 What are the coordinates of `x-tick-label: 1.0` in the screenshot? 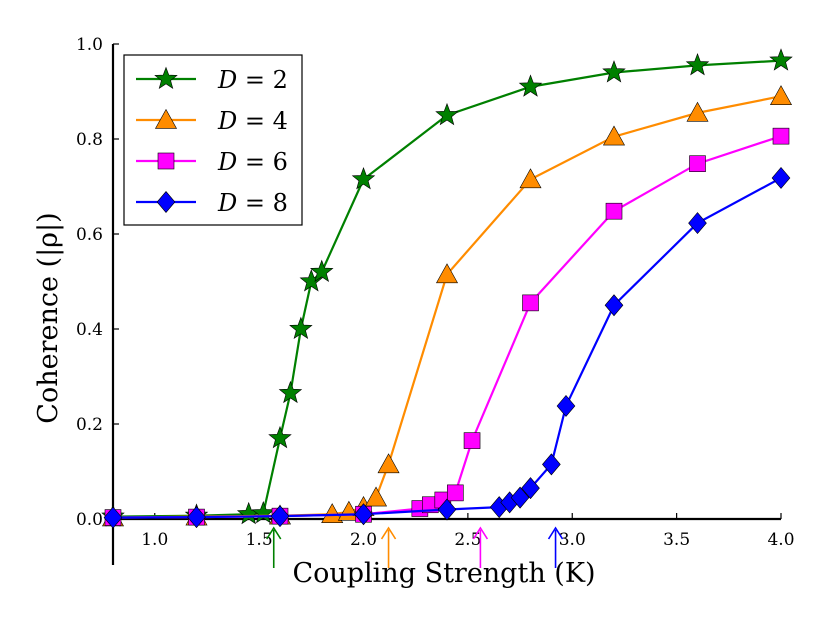 It's located at (154, 540).